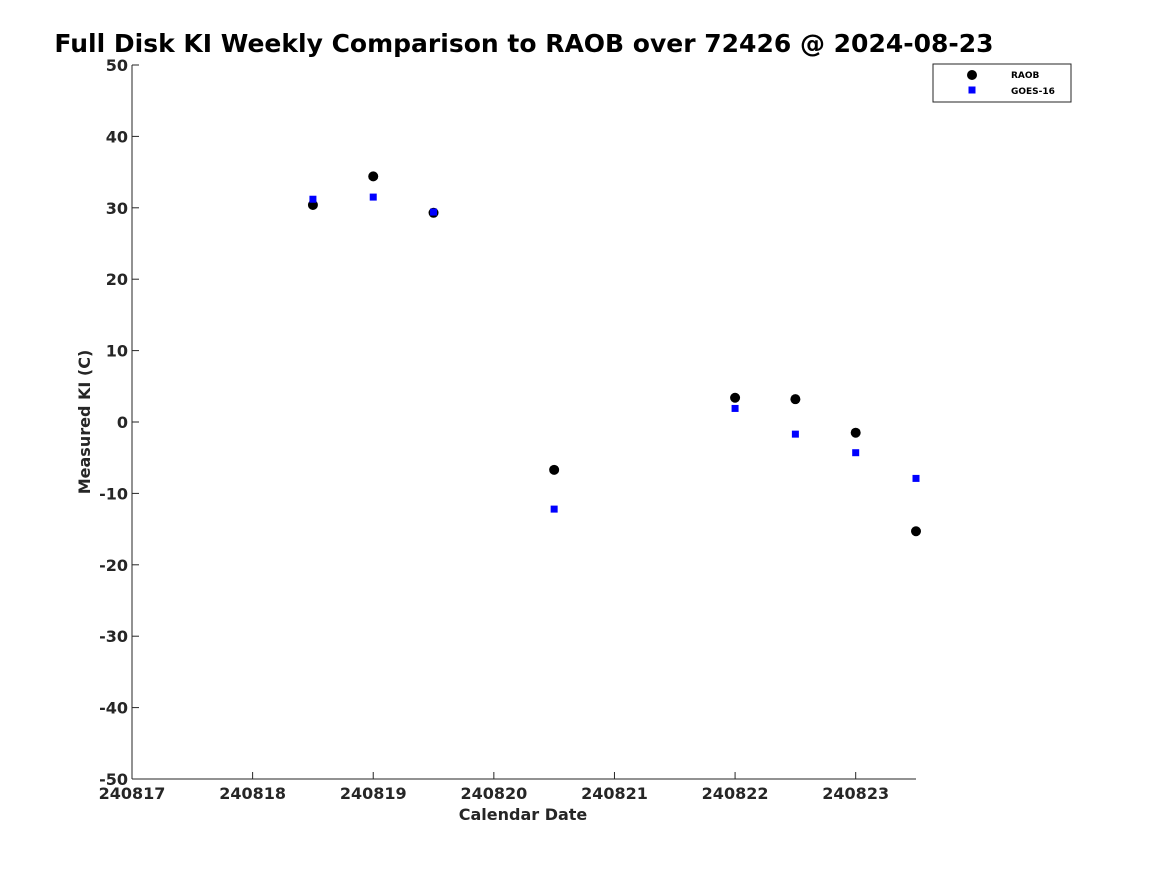 Image resolution: width=1167 pixels, height=875 pixels. Describe the element at coordinates (117, 208) in the screenshot. I see `y-tick-label: 30` at that location.